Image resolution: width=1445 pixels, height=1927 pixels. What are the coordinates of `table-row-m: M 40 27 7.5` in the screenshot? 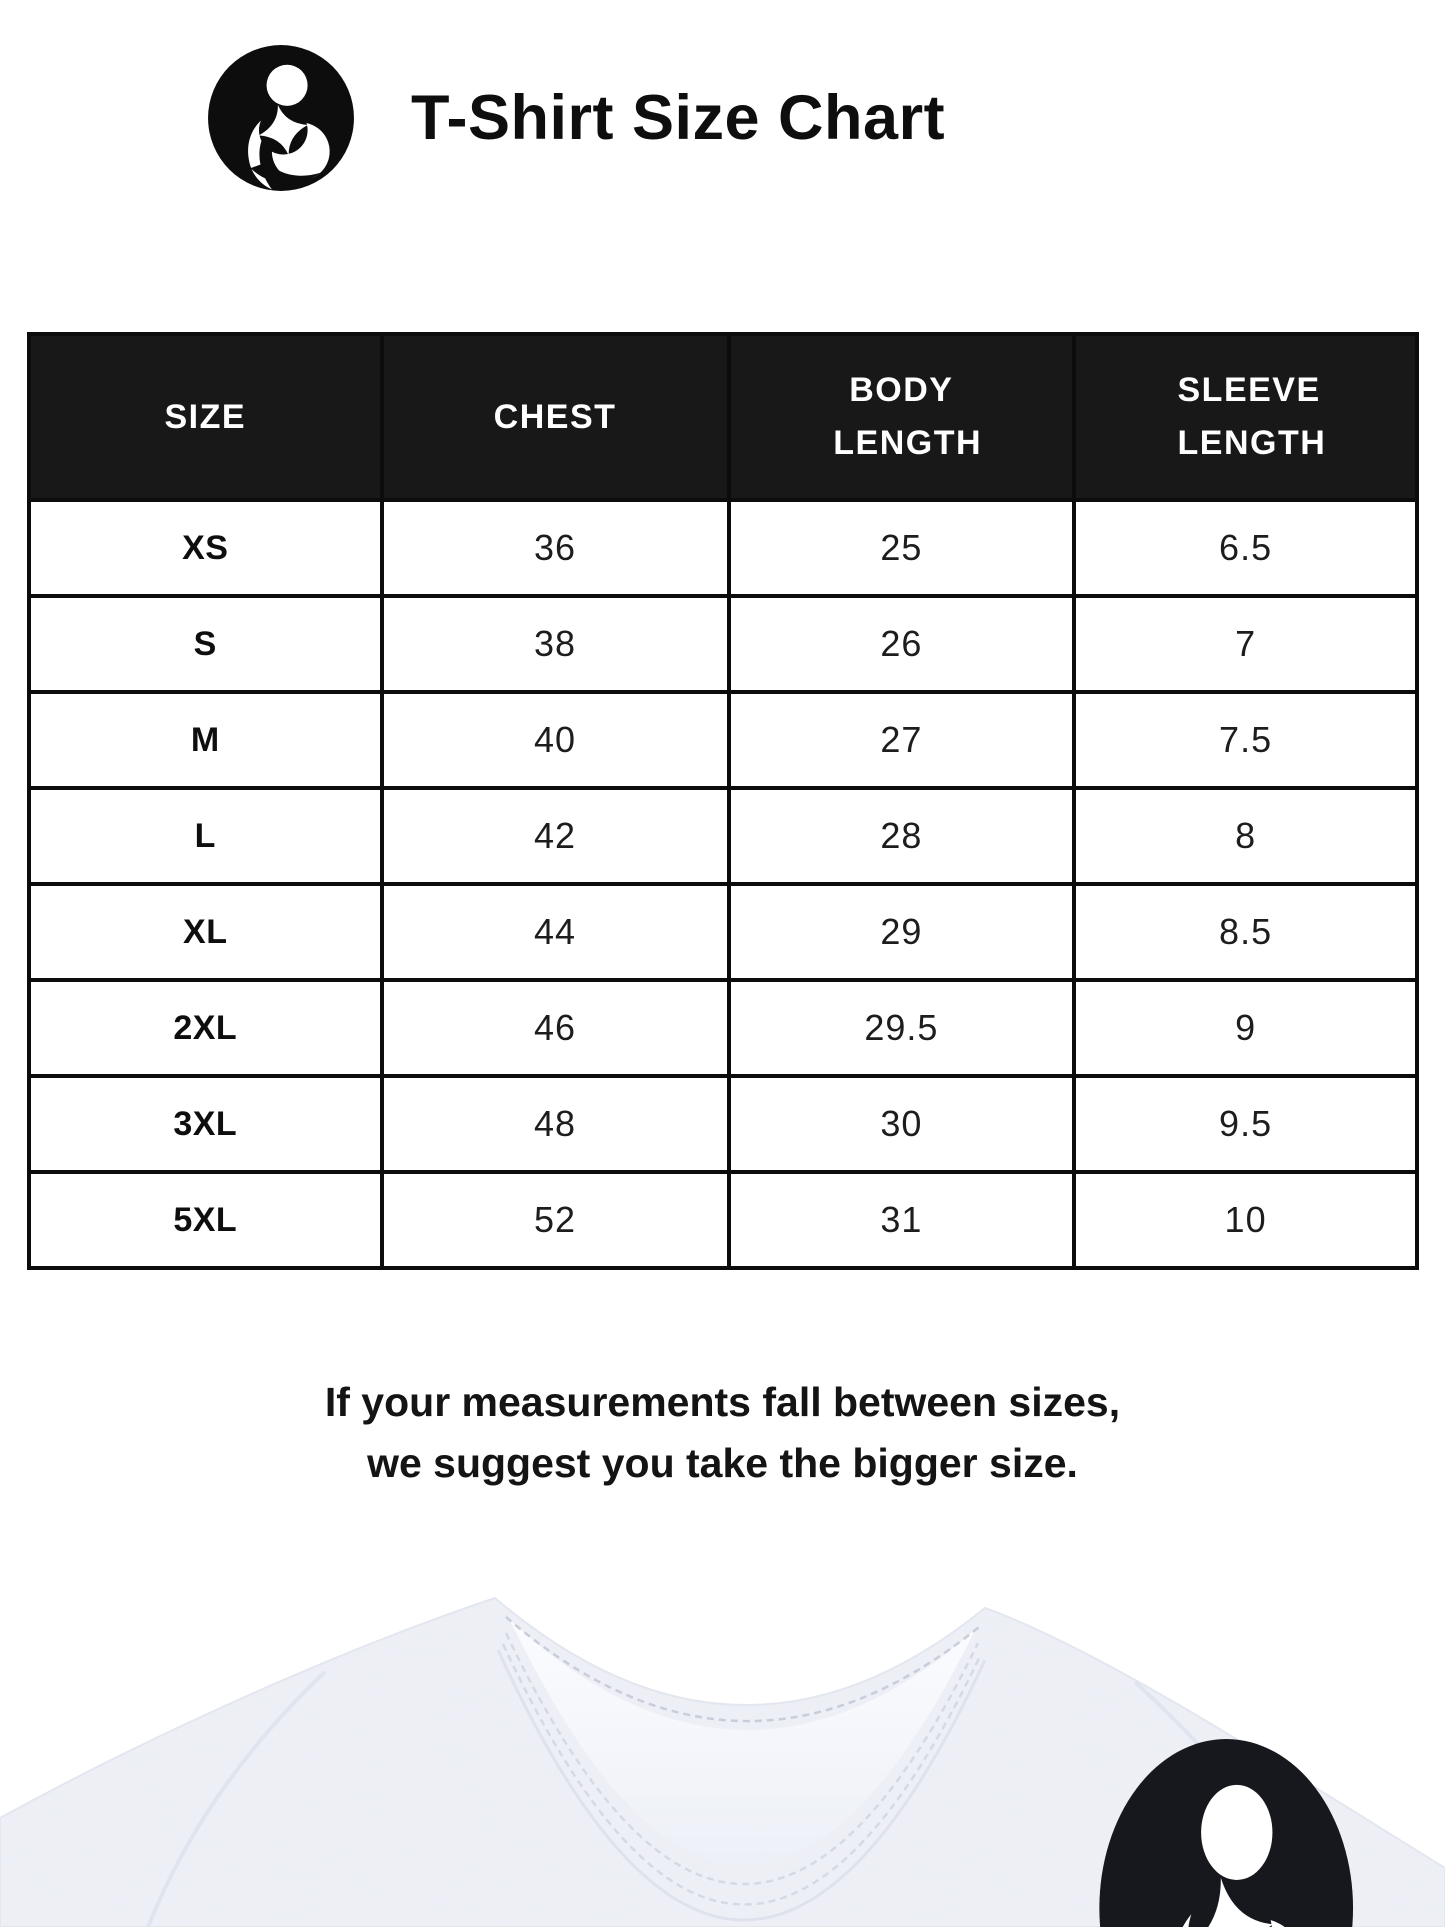 It's located at (723, 740).